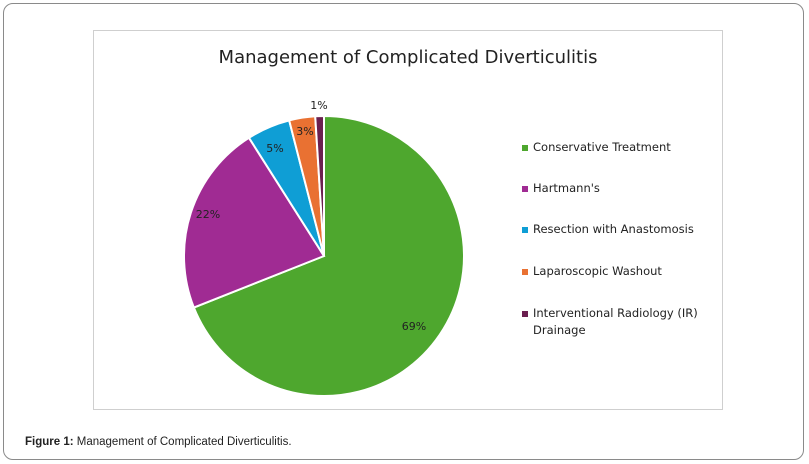 Image resolution: width=809 pixels, height=464 pixels. I want to click on legend-label: Laparoscopic Washout, so click(597, 271).